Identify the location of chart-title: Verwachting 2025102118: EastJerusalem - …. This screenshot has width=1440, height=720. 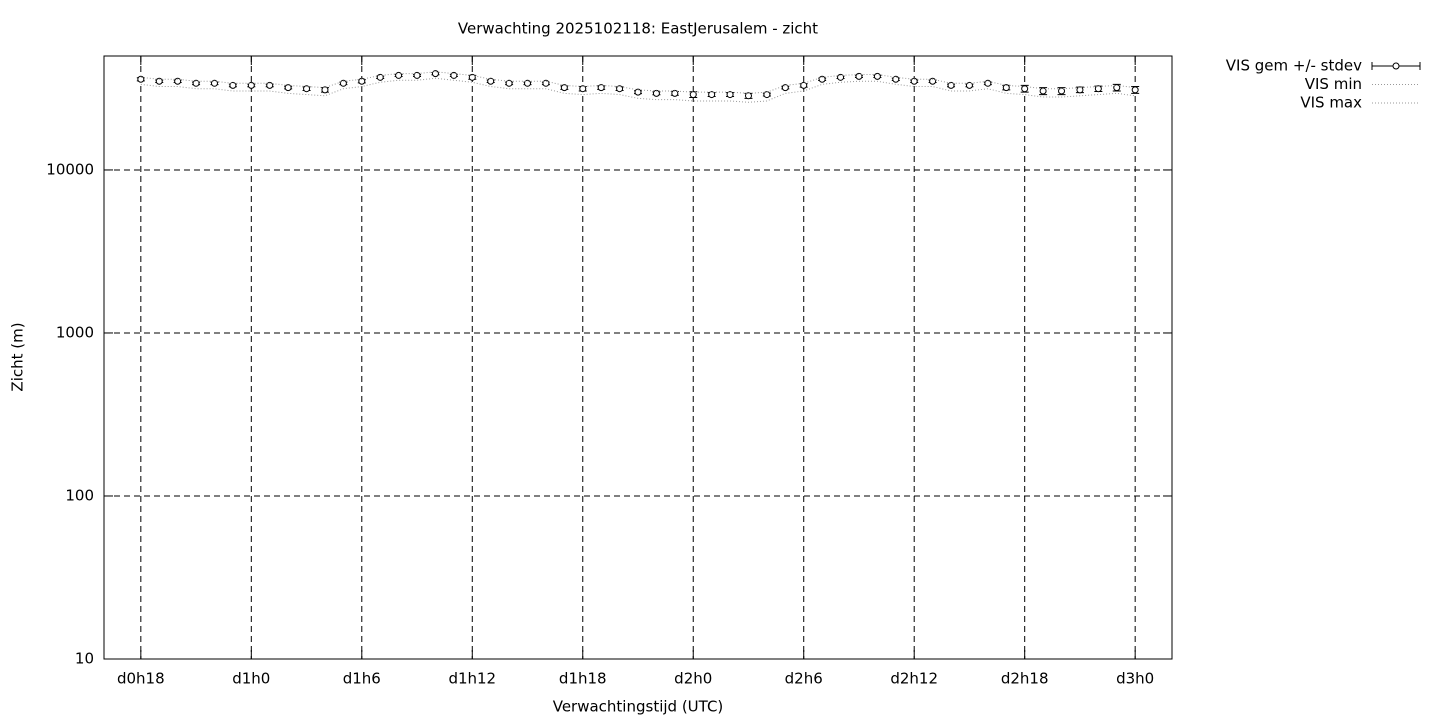
(638, 29).